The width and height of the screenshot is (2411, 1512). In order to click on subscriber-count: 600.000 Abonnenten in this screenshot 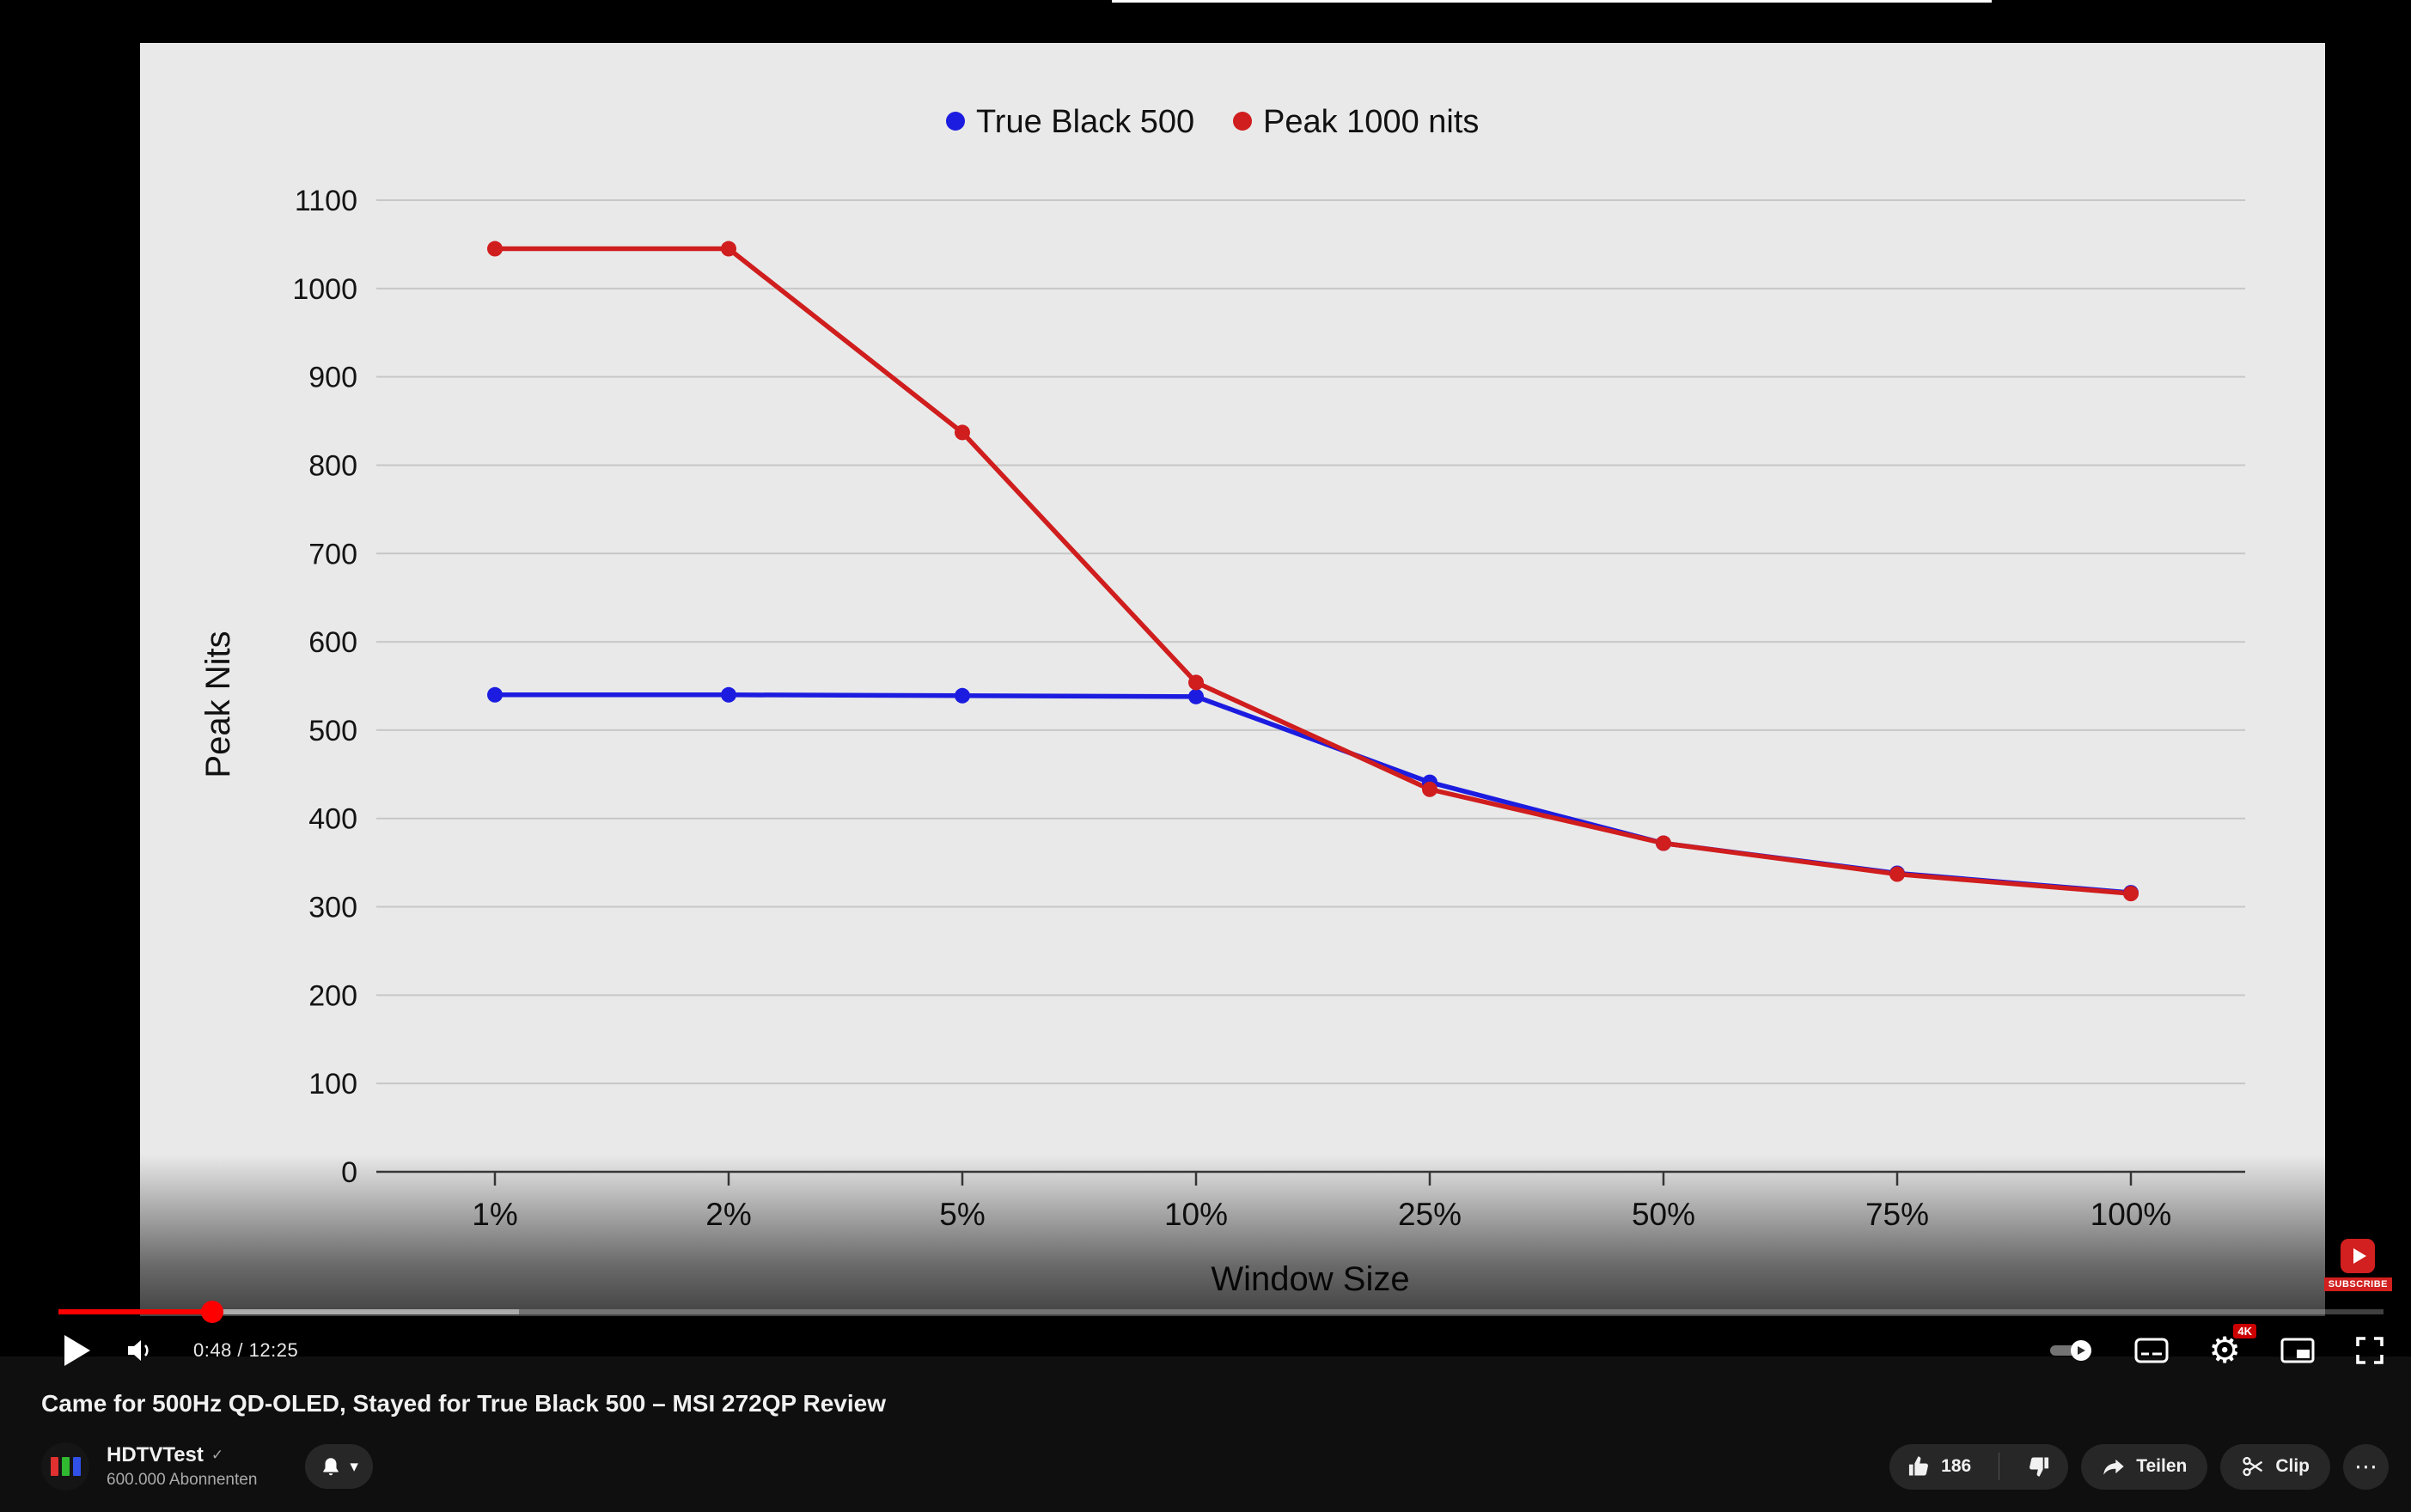, I will do `click(182, 1480)`.